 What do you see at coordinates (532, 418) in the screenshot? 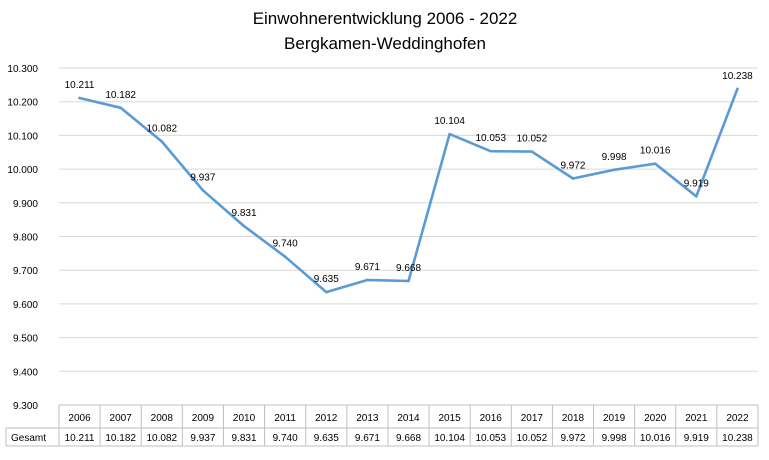
I see `x-tick-label: 2017` at bounding box center [532, 418].